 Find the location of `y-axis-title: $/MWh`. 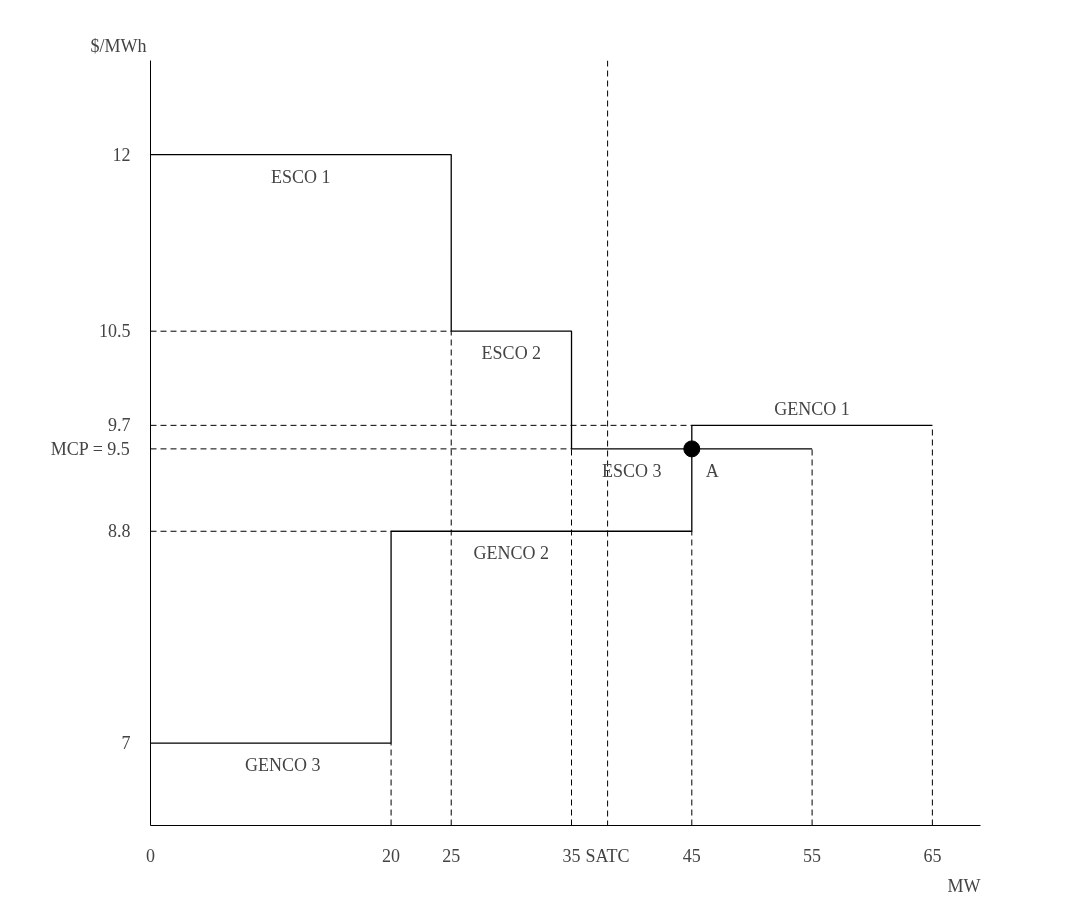

y-axis-title: $/MWh is located at coordinates (118, 45).